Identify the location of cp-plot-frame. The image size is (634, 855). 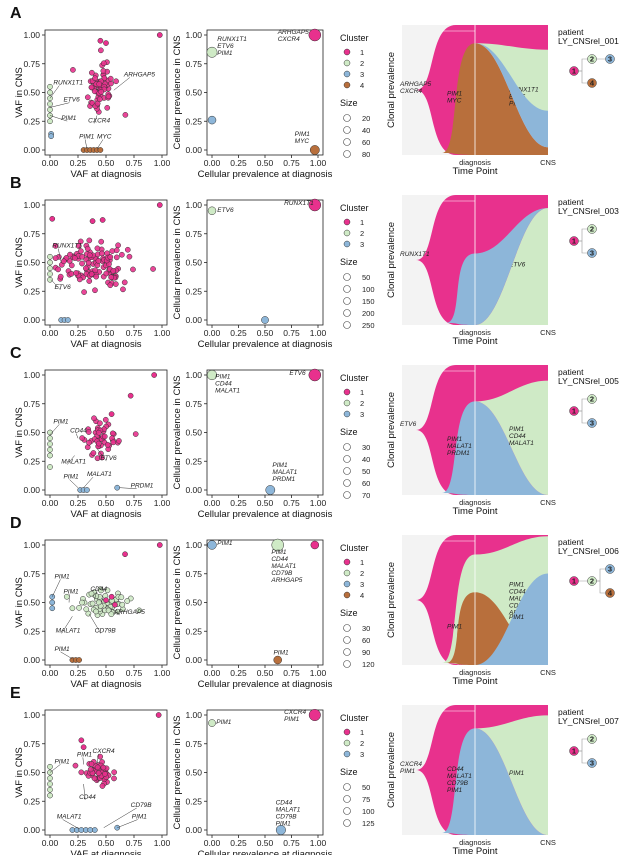
(265, 262).